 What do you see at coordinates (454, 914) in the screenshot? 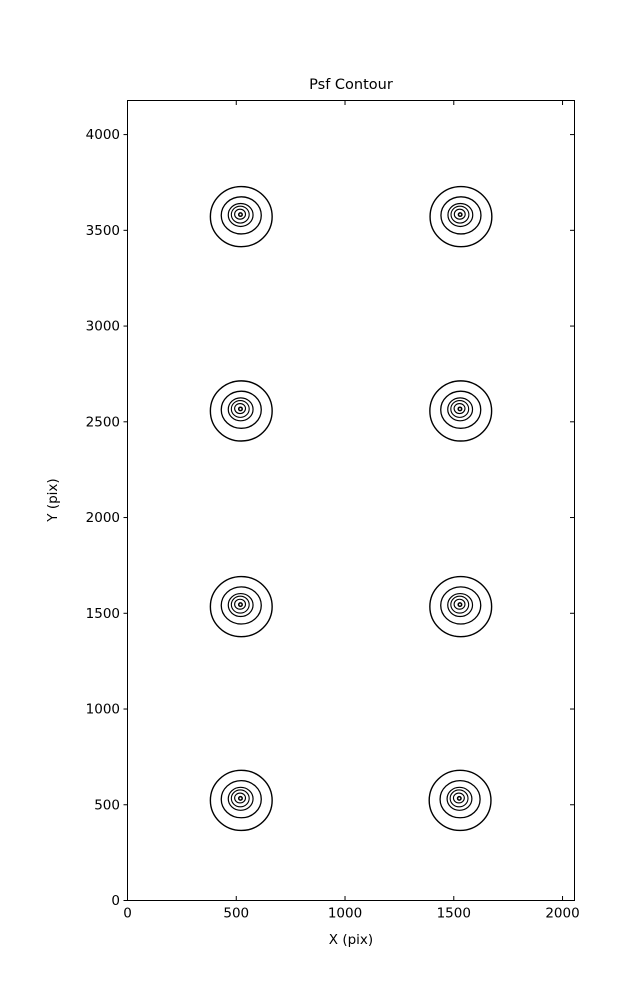
I see `x-tick-label: 1500` at bounding box center [454, 914].